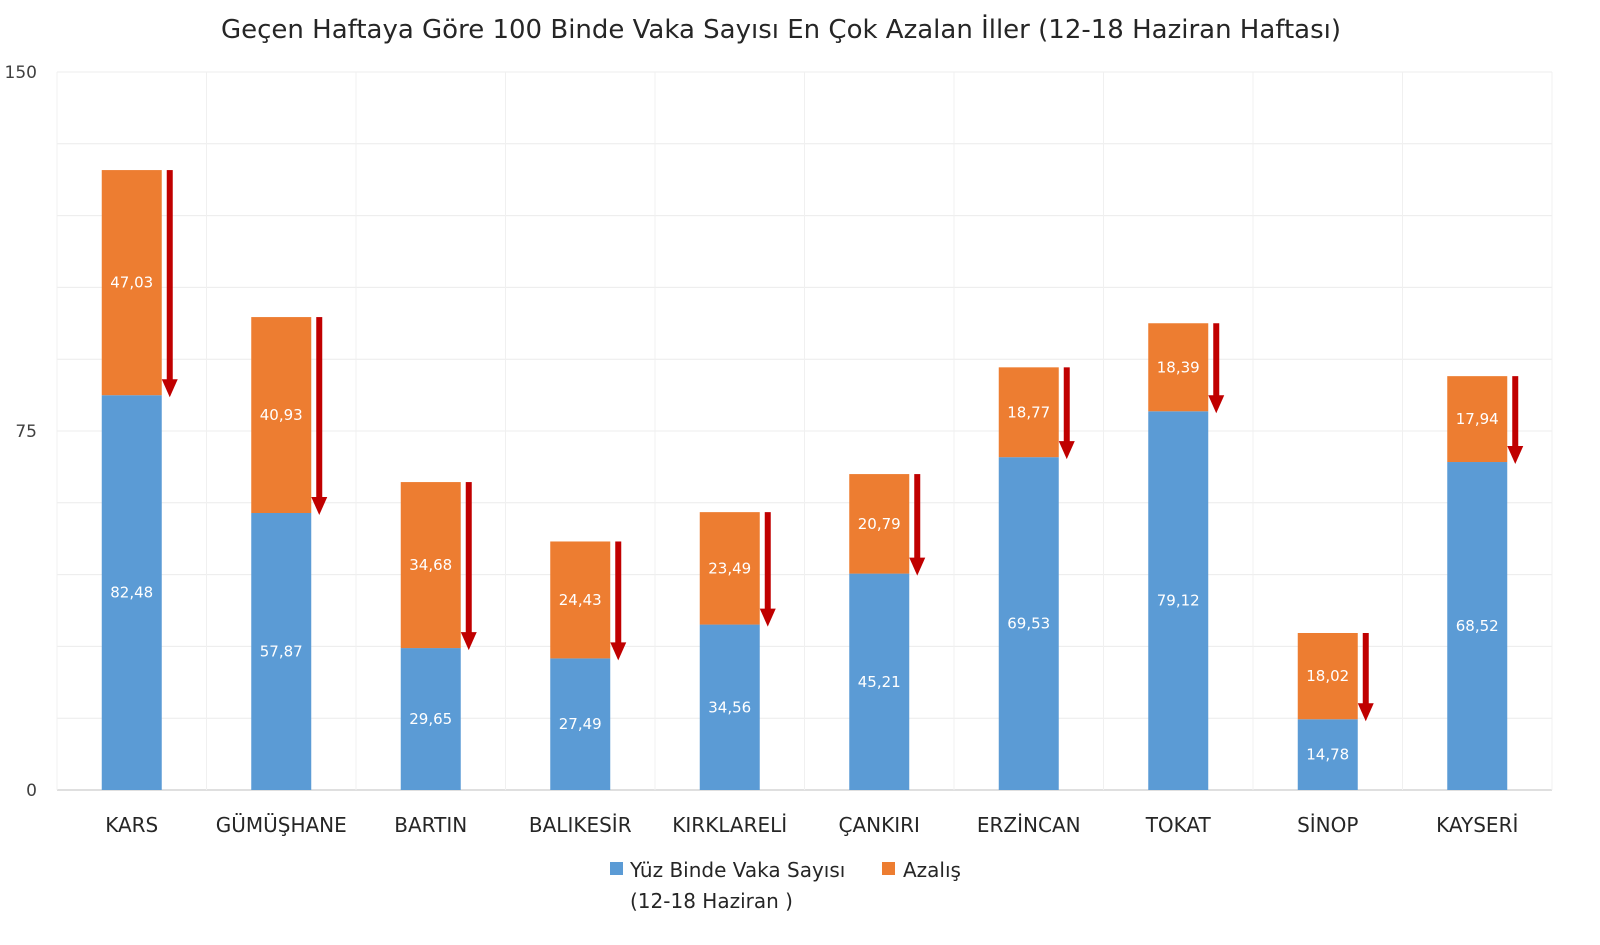  I want to click on data-label-cases: 69,53, so click(1028, 624).